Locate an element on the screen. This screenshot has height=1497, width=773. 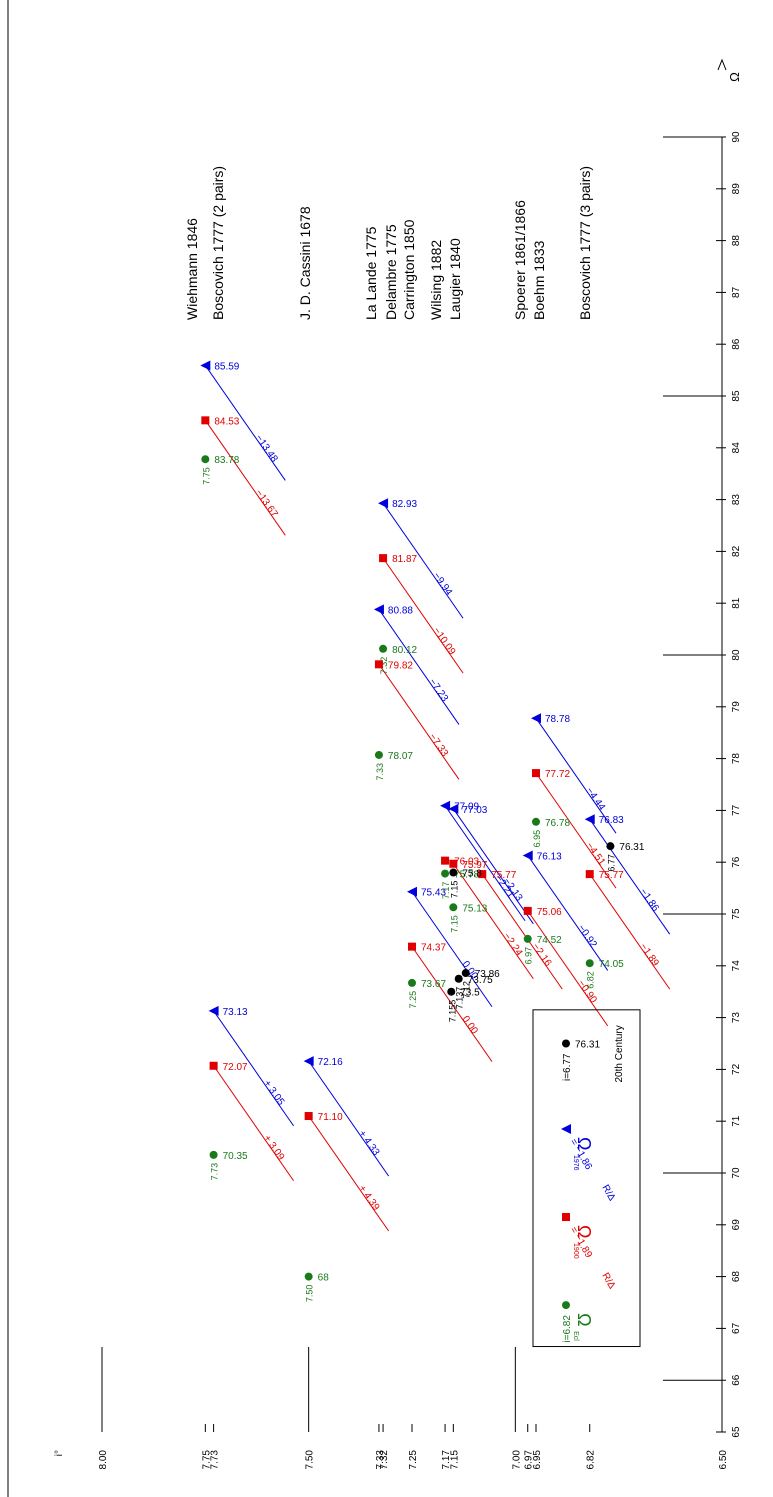
omega-value-label: 73.86 is located at coordinates (487, 974).